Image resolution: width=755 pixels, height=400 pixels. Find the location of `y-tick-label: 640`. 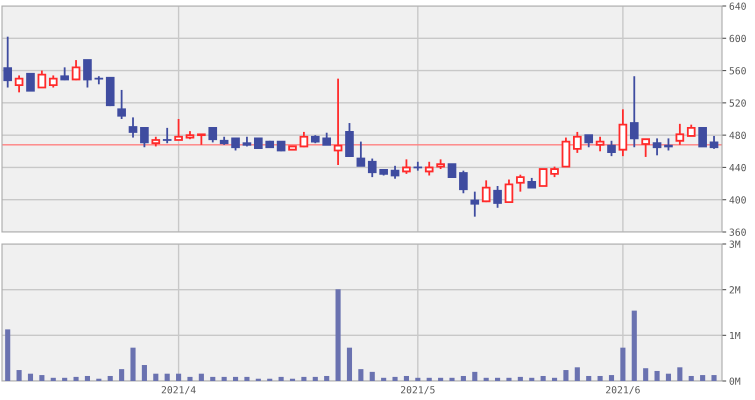

y-tick-label: 640 is located at coordinates (738, 6).